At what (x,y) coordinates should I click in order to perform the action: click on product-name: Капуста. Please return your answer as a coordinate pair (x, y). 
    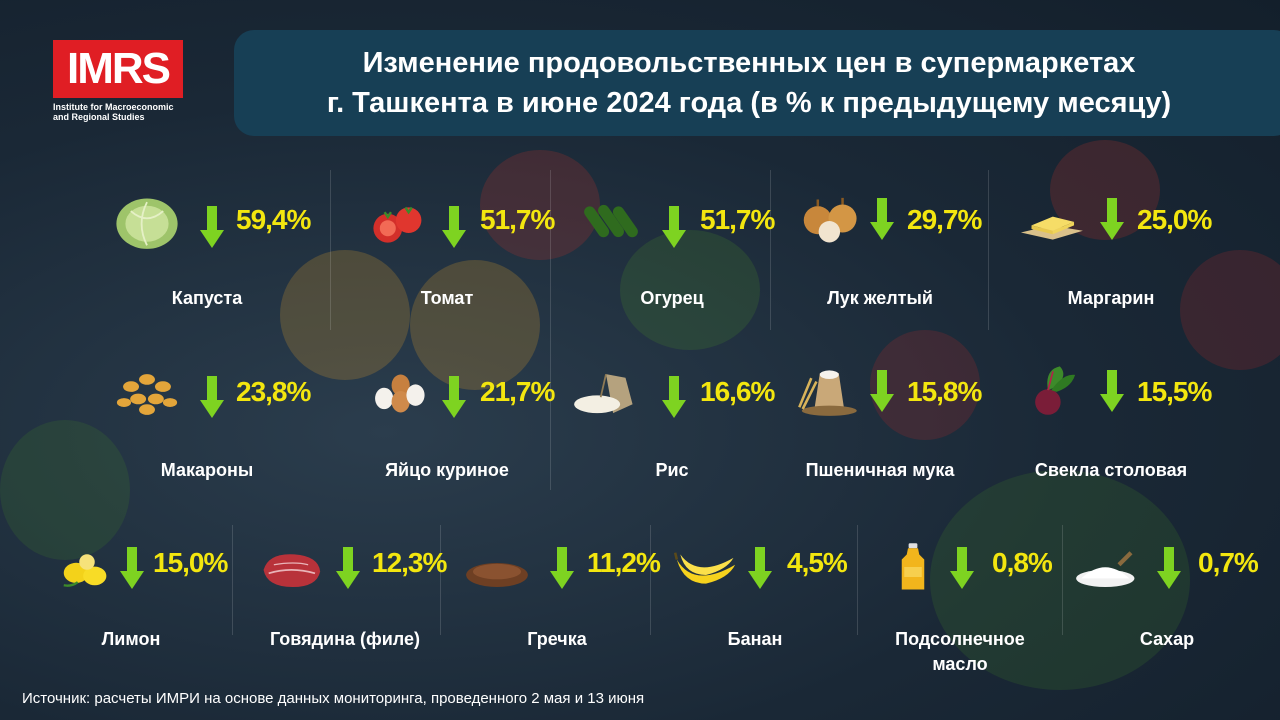
    Looking at the image, I should click on (207, 298).